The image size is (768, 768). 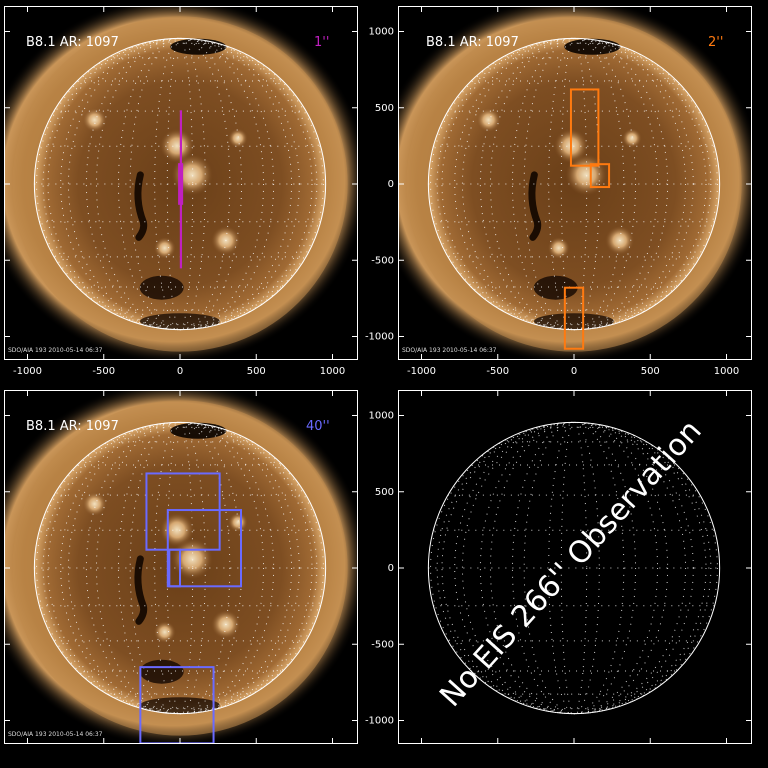 I want to click on panel-2-ar-label: B8.1 AR: 1097, so click(x=472, y=42).